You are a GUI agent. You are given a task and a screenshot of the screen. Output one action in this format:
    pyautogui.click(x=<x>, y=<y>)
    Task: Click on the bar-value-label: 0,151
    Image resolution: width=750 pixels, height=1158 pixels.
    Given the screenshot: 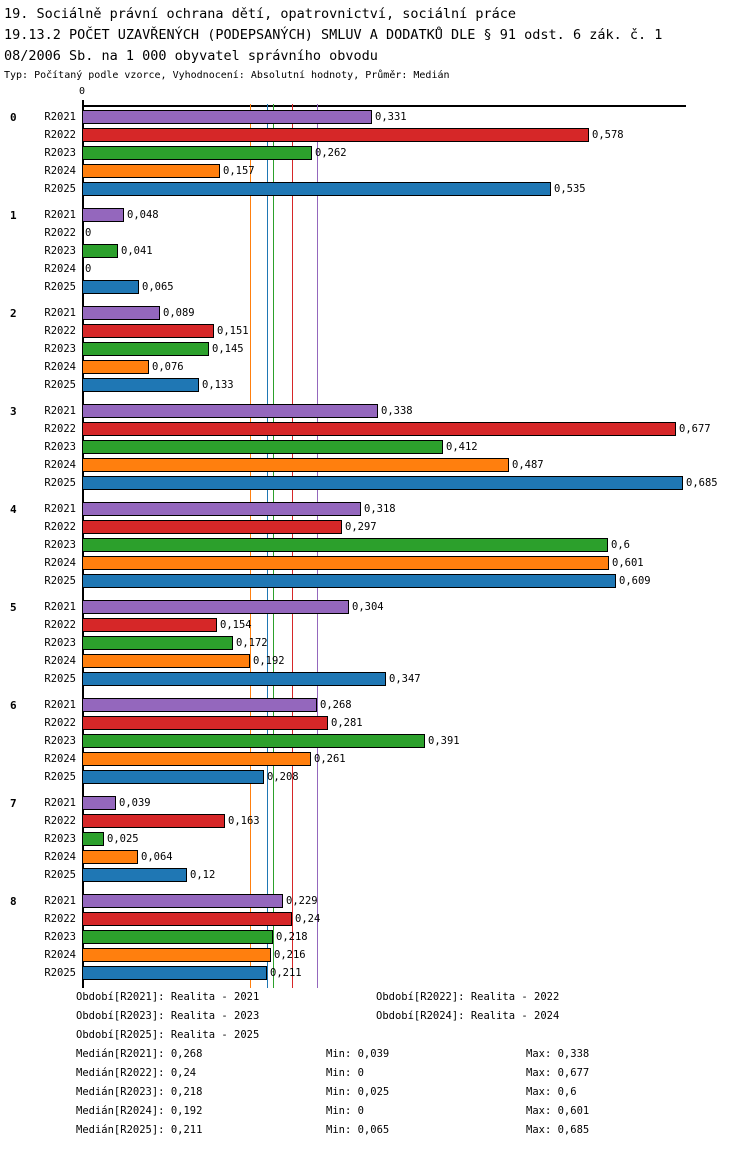 What is the action you would take?
    pyautogui.click(x=233, y=331)
    